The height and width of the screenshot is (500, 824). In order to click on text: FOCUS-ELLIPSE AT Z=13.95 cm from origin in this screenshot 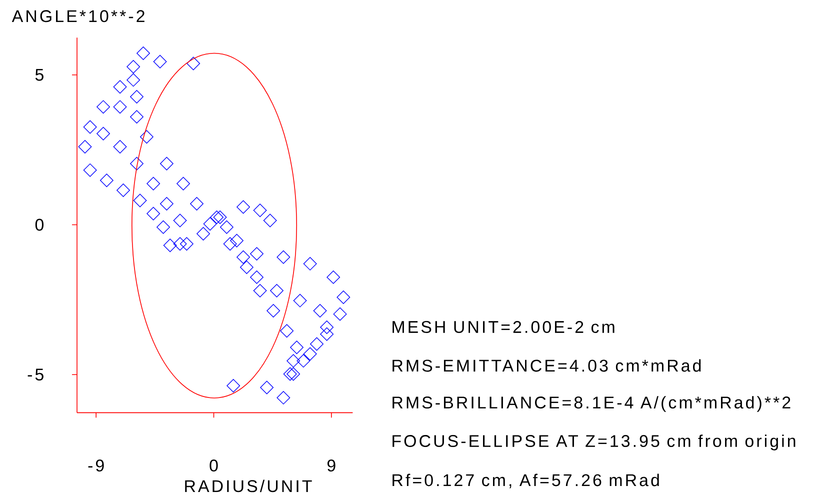, I will do `click(594, 442)`.